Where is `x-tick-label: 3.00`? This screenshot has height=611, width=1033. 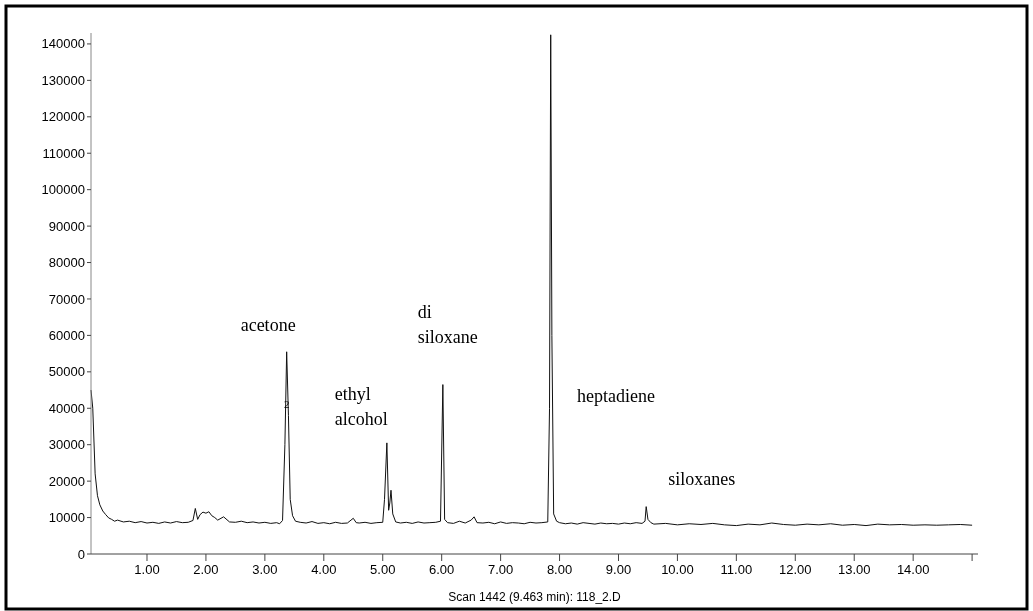
x-tick-label: 3.00 is located at coordinates (265, 569).